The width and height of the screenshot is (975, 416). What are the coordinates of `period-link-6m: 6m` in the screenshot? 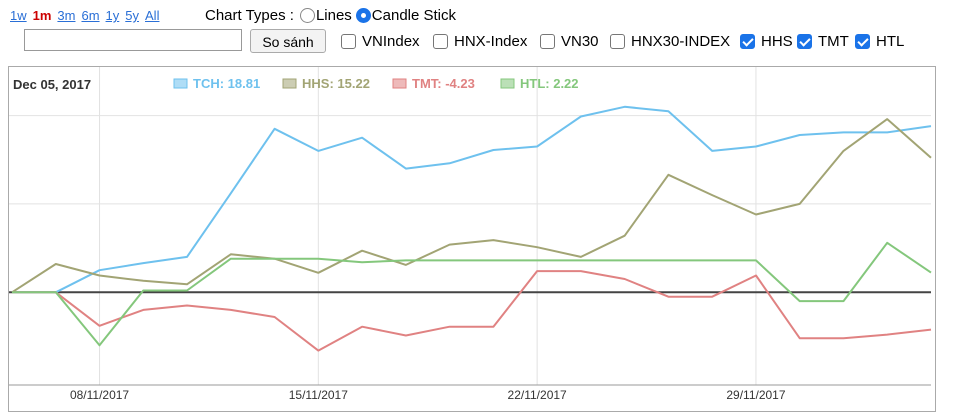 It's located at (90, 15).